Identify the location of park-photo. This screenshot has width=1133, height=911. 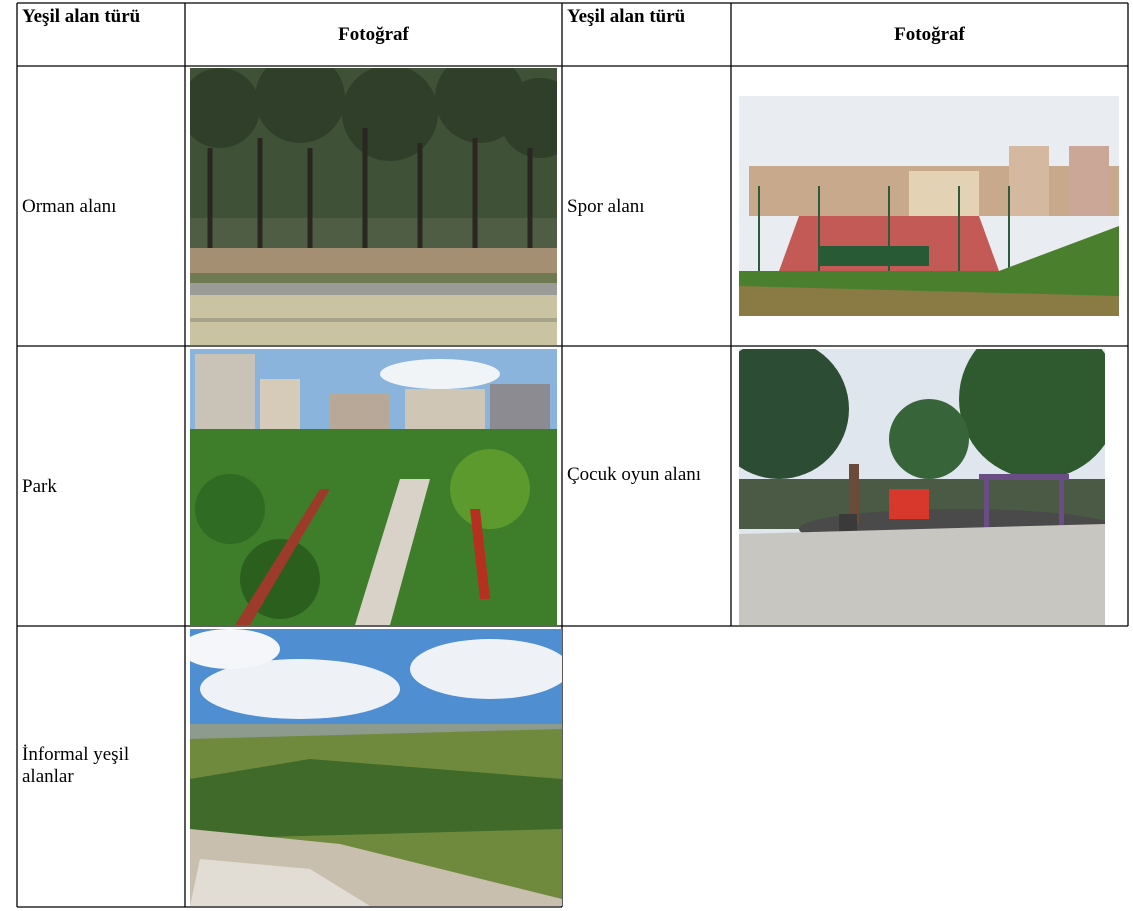
(373, 487).